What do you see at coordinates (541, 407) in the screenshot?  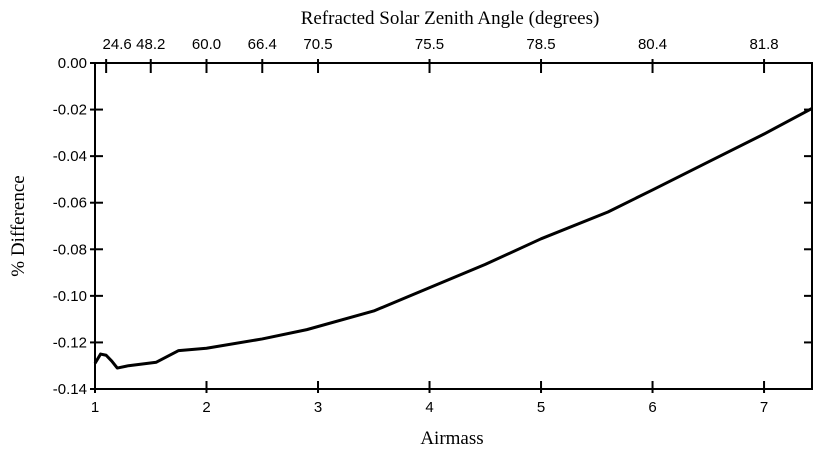 I see `x-tick-label: 5` at bounding box center [541, 407].